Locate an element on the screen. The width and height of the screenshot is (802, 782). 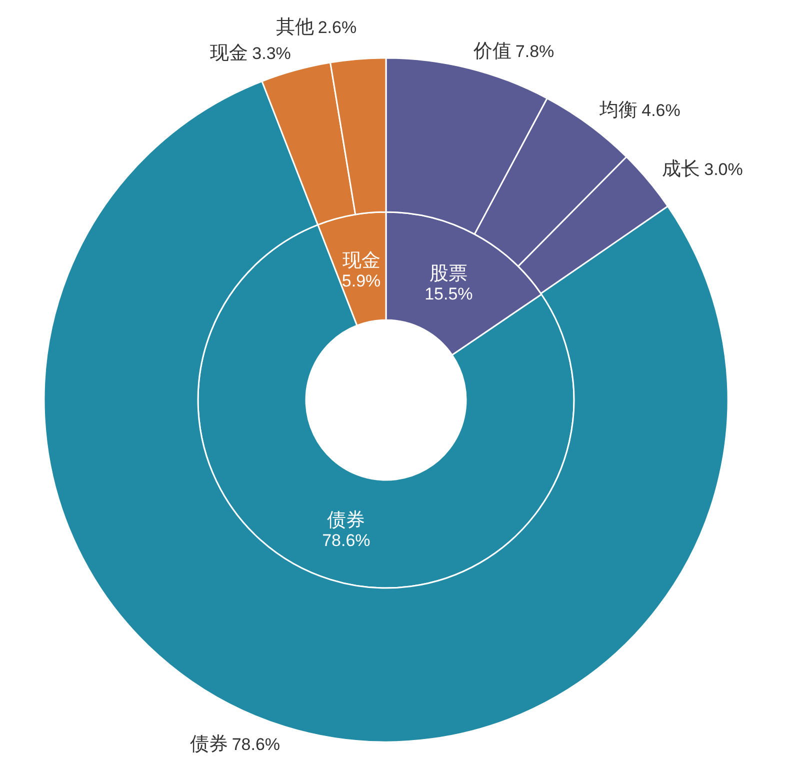
slice-label: 价值 is located at coordinates (492, 51).